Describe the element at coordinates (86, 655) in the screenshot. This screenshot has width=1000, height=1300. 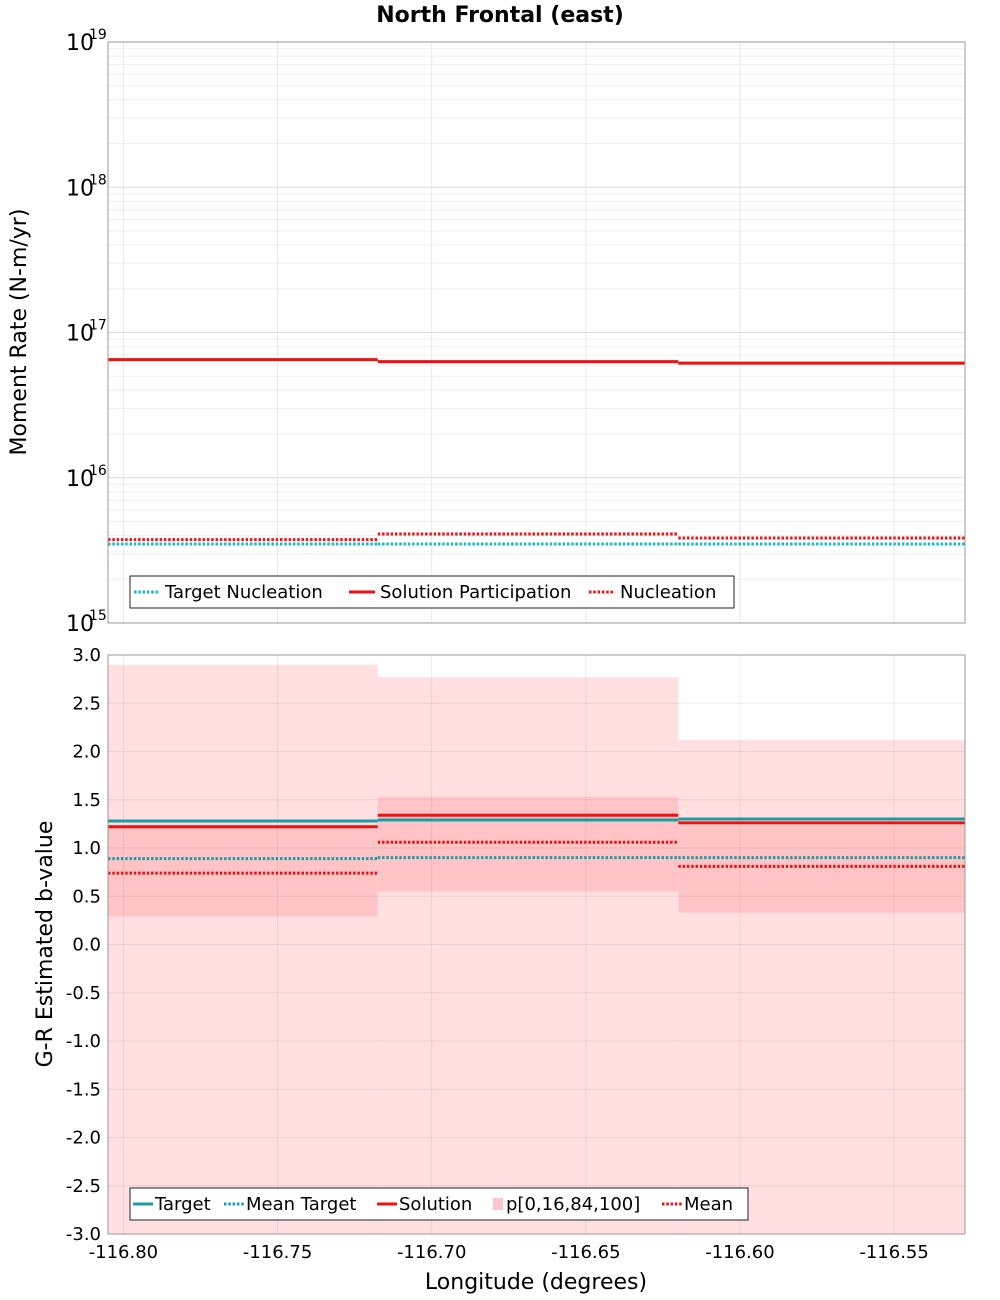
I see `b-value-y-tick-label: 3.0` at that location.